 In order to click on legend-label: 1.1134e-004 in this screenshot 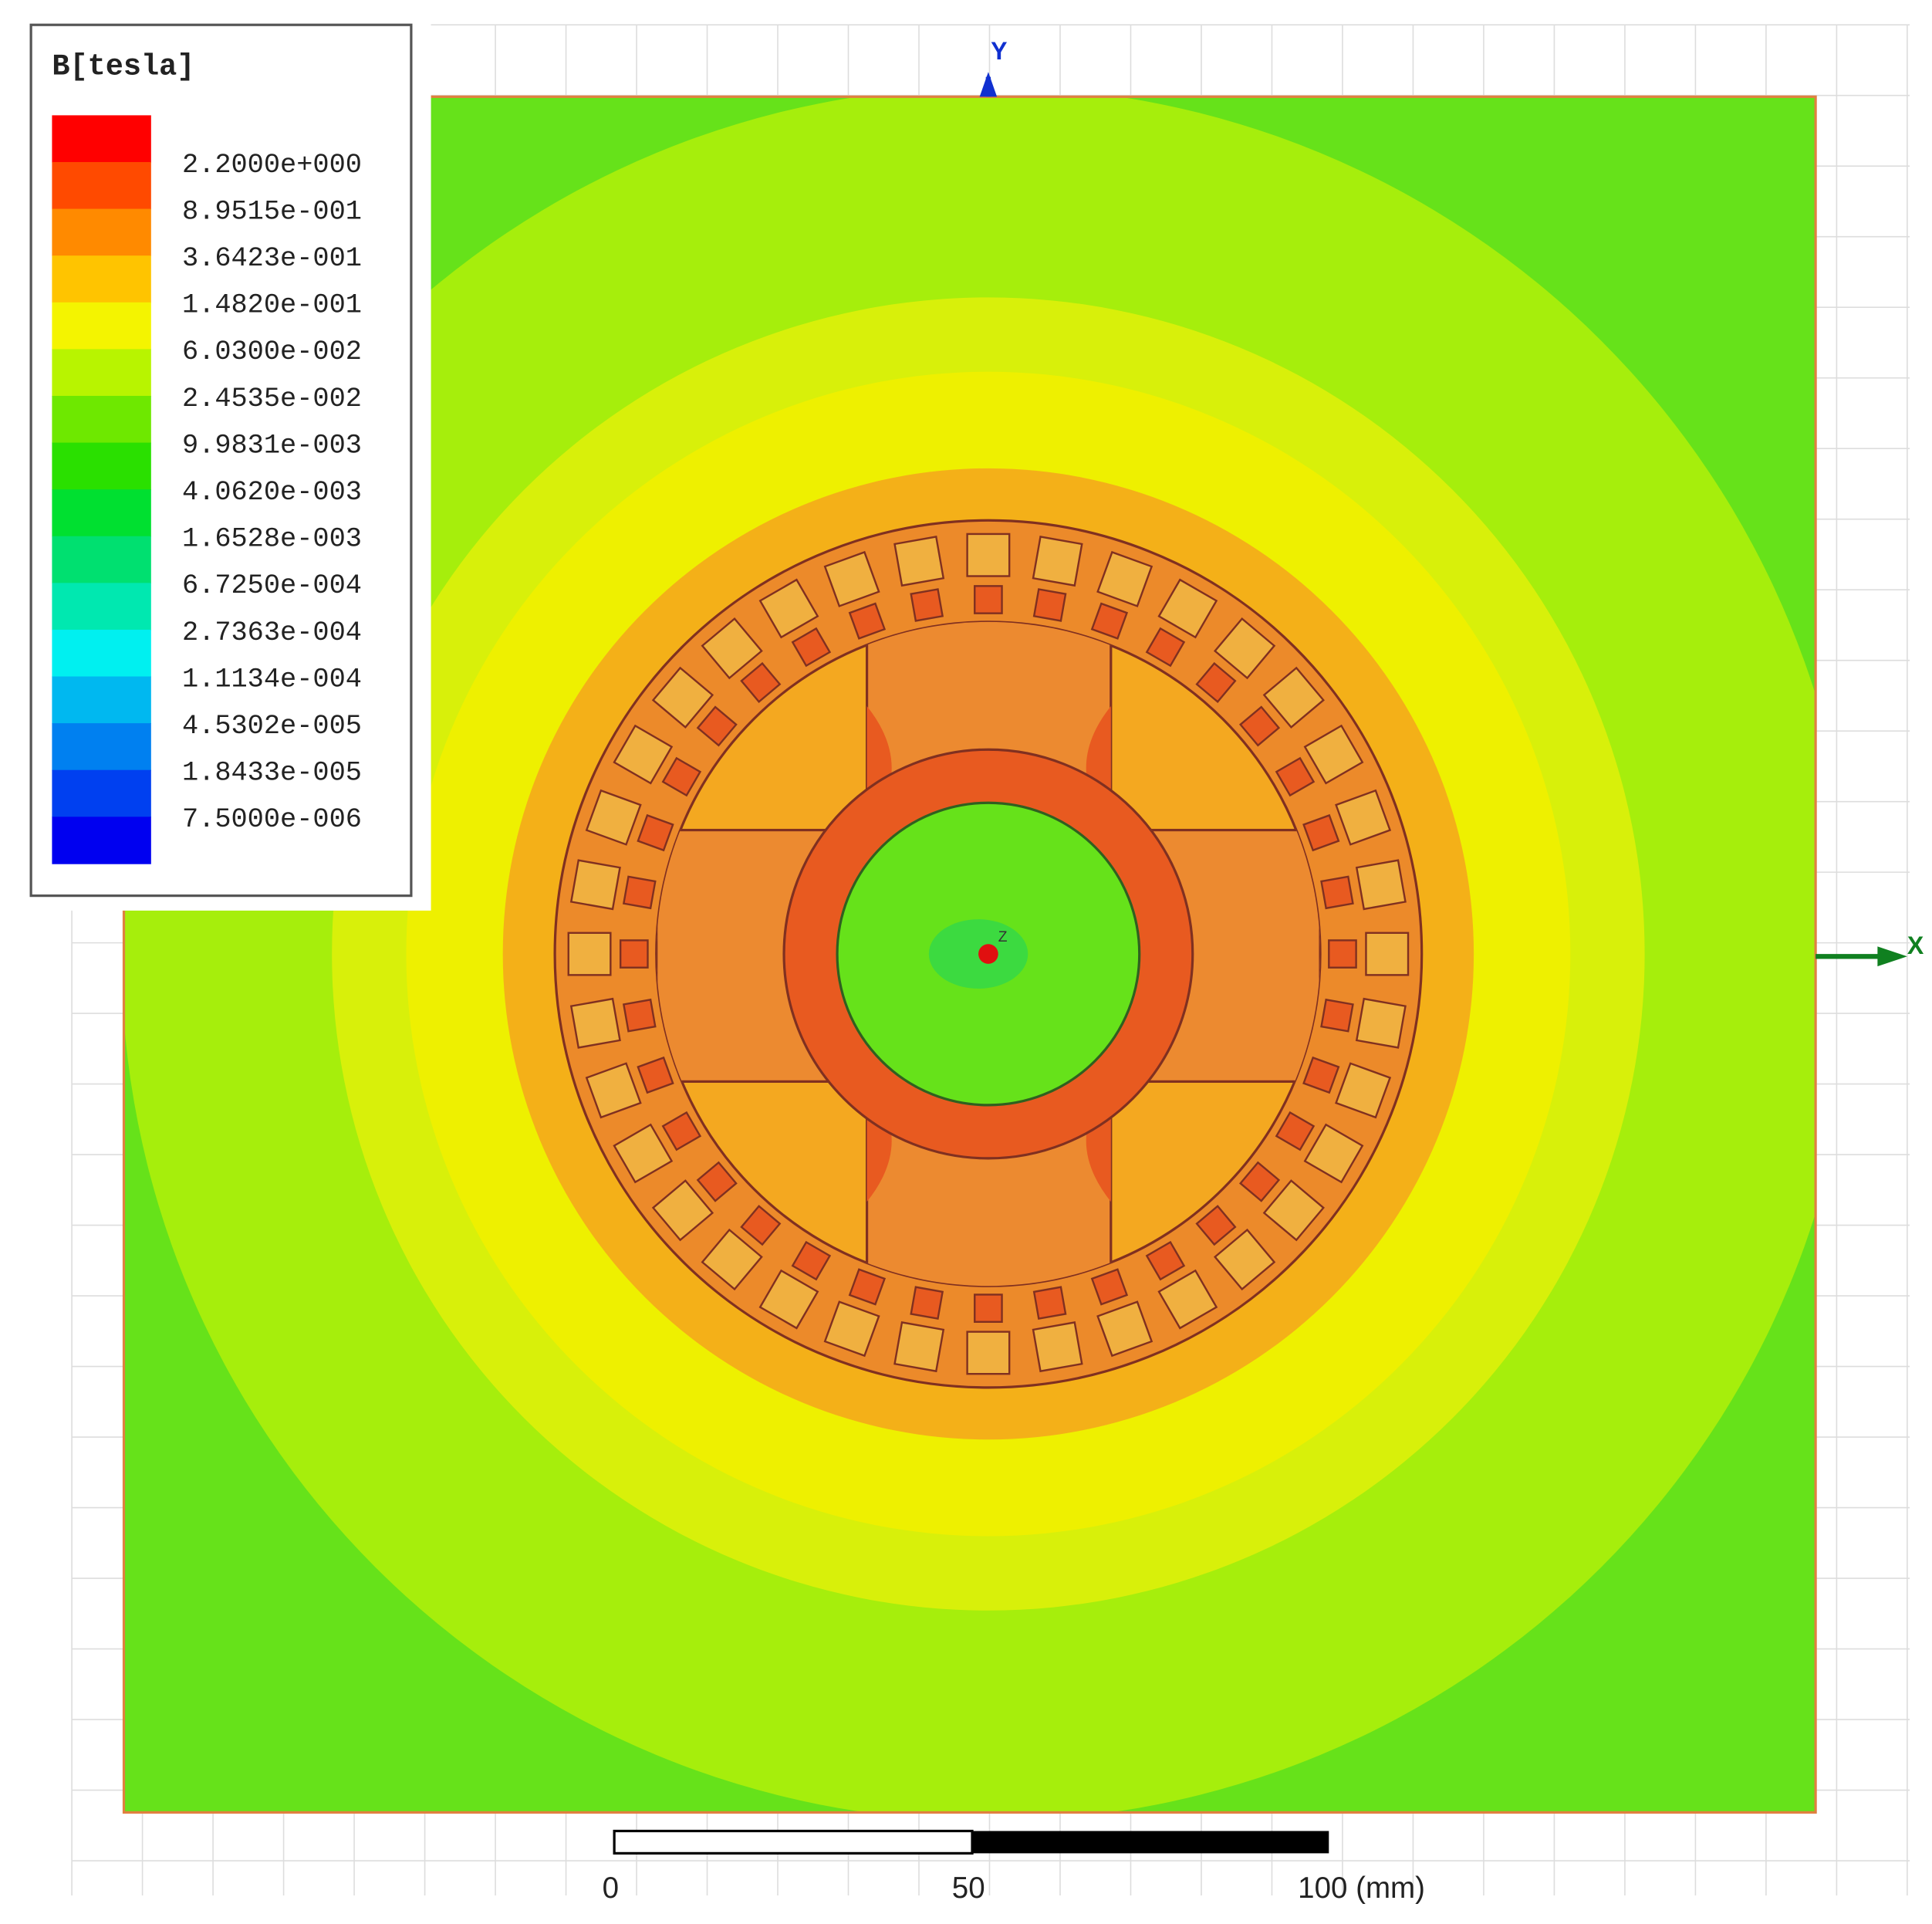, I will do `click(272, 679)`.